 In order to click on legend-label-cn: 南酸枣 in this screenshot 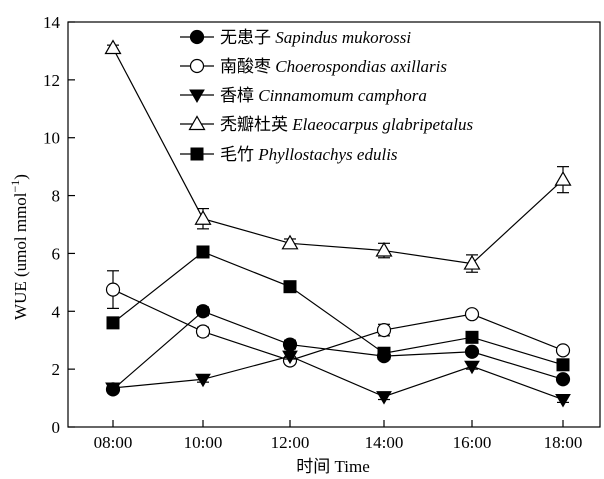, I will do `click(247, 66)`.